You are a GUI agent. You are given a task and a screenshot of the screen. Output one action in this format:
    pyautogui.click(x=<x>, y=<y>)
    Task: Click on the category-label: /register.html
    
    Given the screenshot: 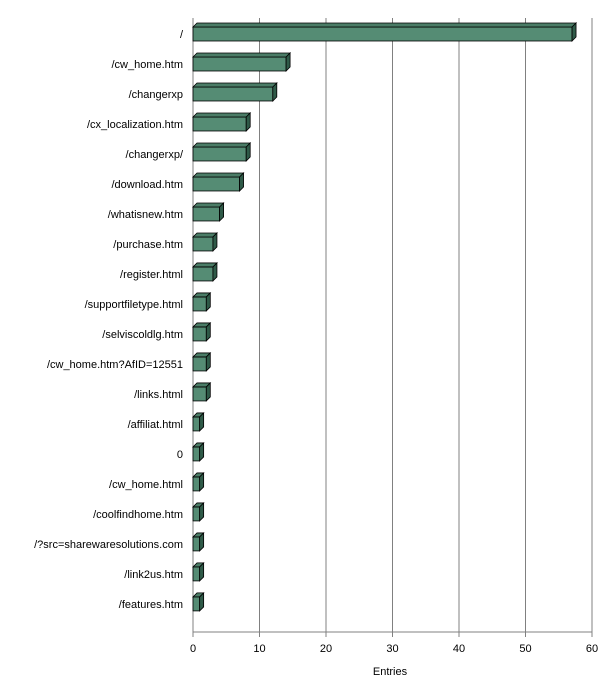 What is the action you would take?
    pyautogui.click(x=151, y=275)
    